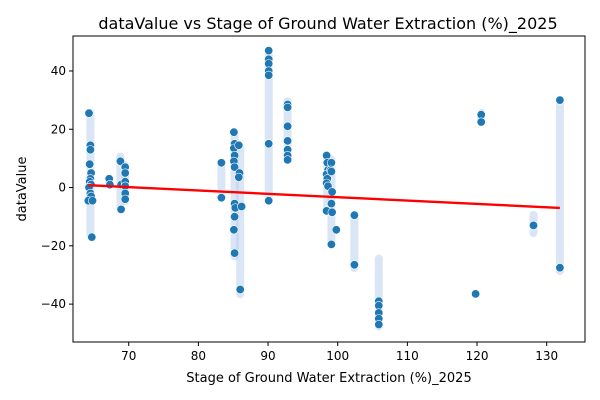  What do you see at coordinates (198, 356) in the screenshot?
I see `x-tick-label-80: 80` at bounding box center [198, 356].